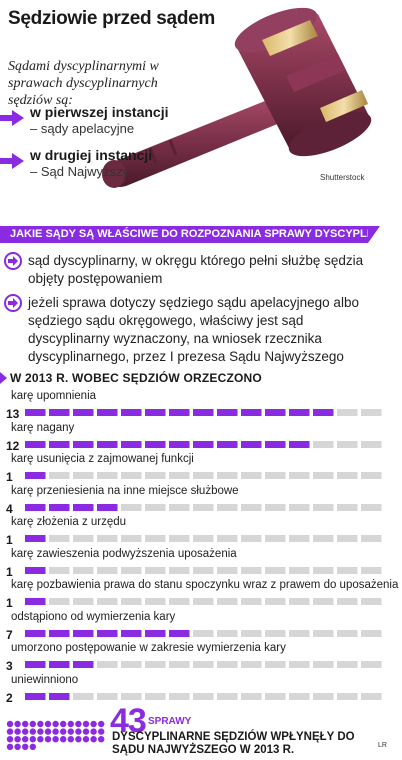 This screenshot has width=402, height=760. I want to click on banner-corner, so click(374, 234).